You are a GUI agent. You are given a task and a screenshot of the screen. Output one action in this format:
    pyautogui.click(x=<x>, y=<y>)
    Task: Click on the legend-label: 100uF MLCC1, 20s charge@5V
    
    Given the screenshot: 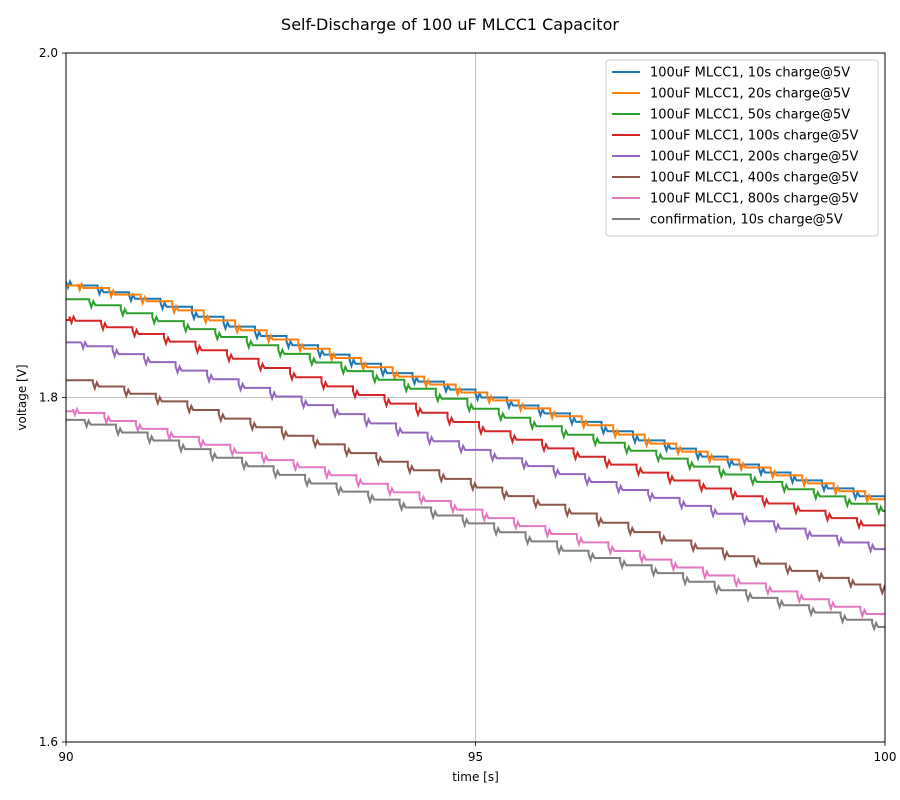 What is the action you would take?
    pyautogui.click(x=750, y=94)
    